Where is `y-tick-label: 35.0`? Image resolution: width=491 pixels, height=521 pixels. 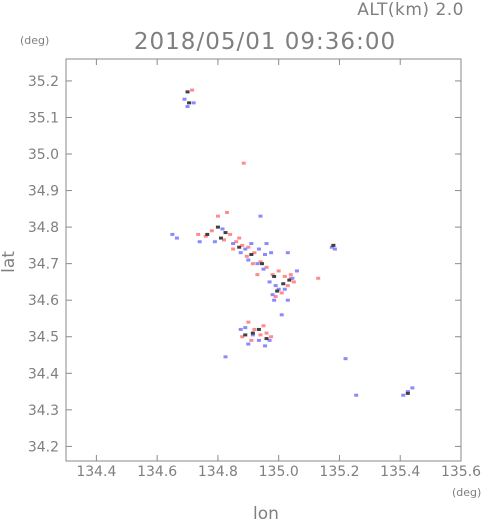
y-tick-label: 35.0 is located at coordinates (43, 155).